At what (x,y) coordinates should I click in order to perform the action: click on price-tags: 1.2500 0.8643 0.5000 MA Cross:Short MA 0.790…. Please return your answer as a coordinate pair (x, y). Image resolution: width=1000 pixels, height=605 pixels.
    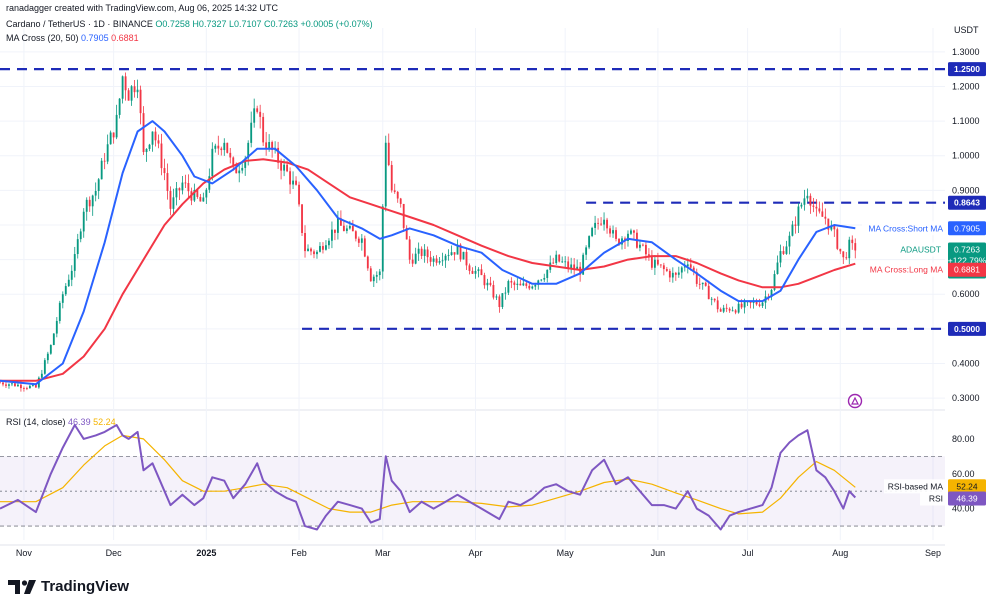
    Looking at the image, I should click on (924, 284).